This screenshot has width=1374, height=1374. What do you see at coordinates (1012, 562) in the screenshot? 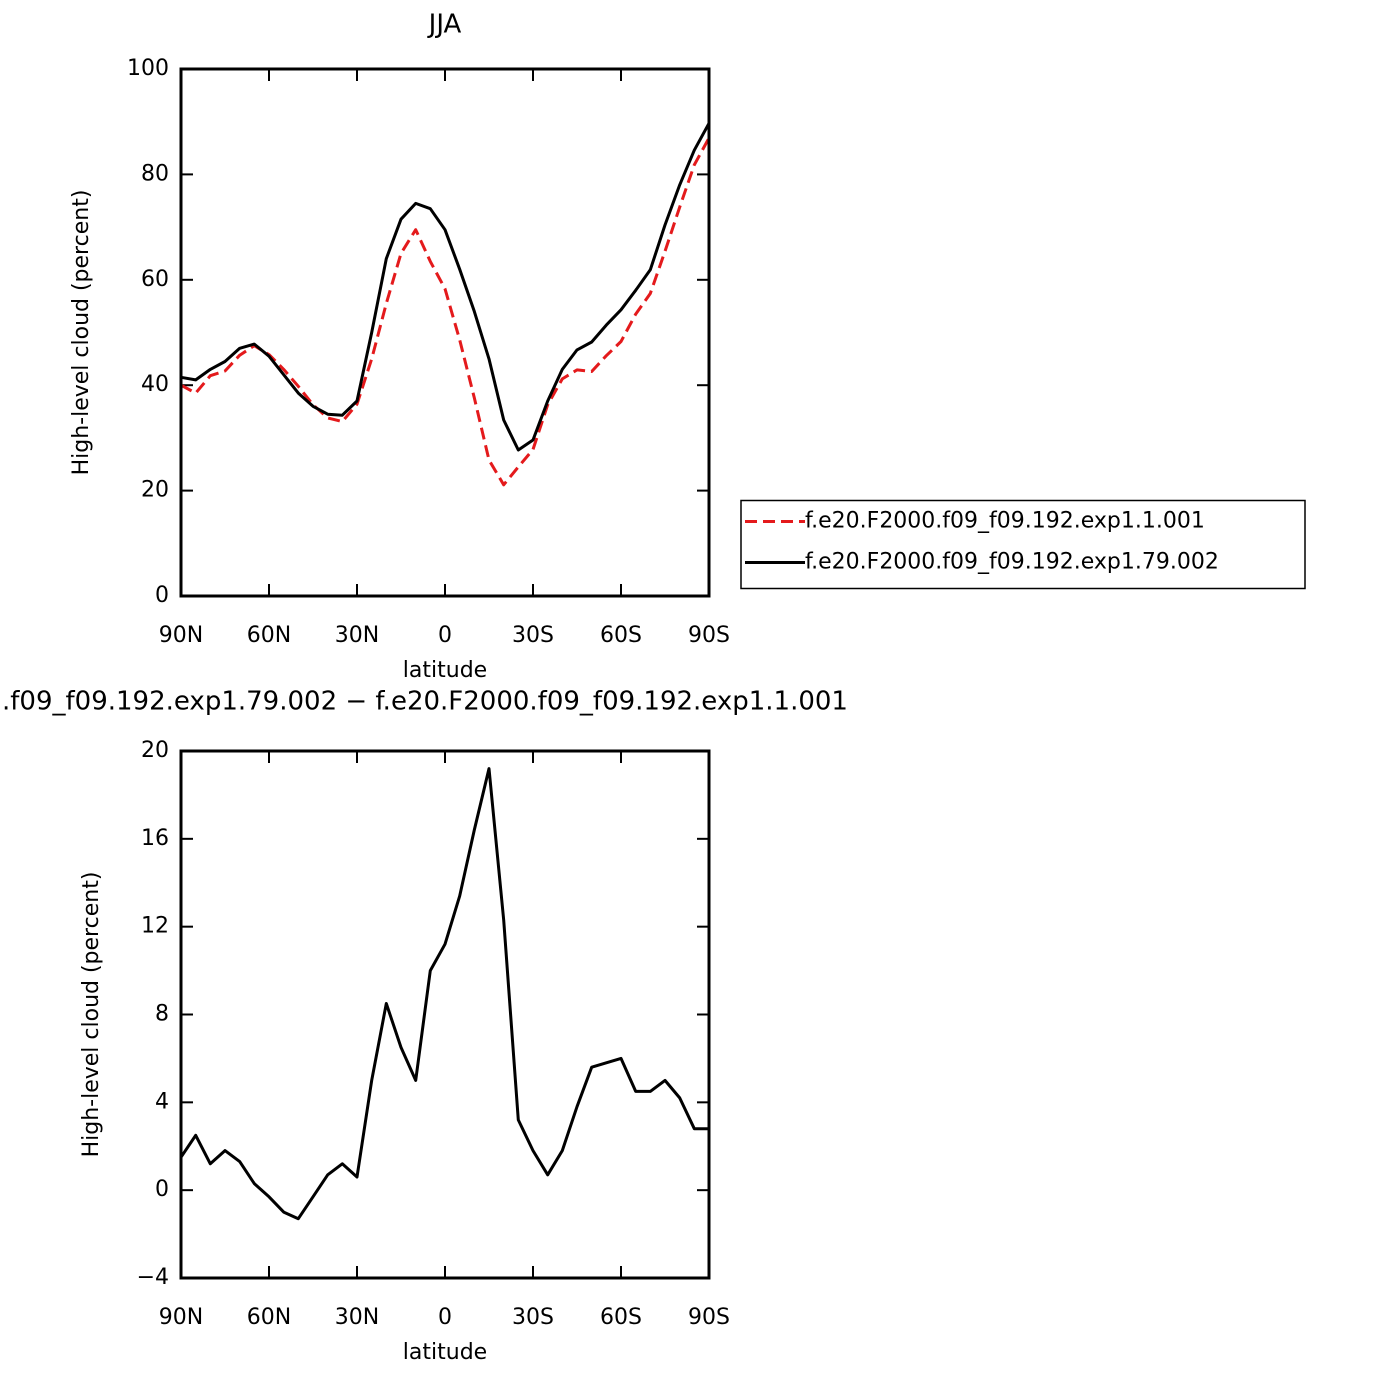
I see `legend-label: f.e20.F2000.f09_f09.192.exp1.79.002` at bounding box center [1012, 562].